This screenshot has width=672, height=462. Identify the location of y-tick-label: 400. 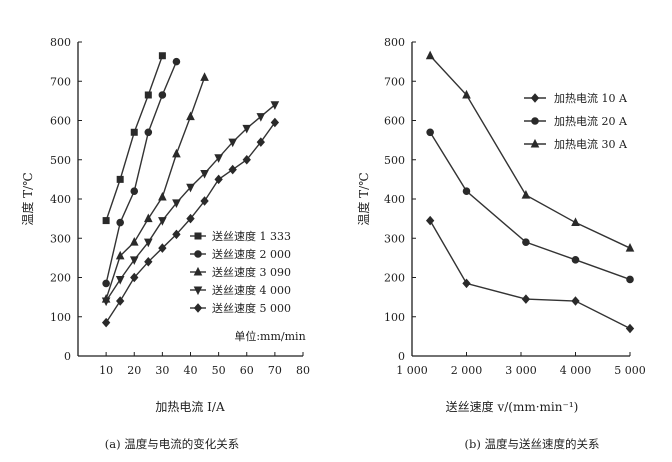
(394, 199).